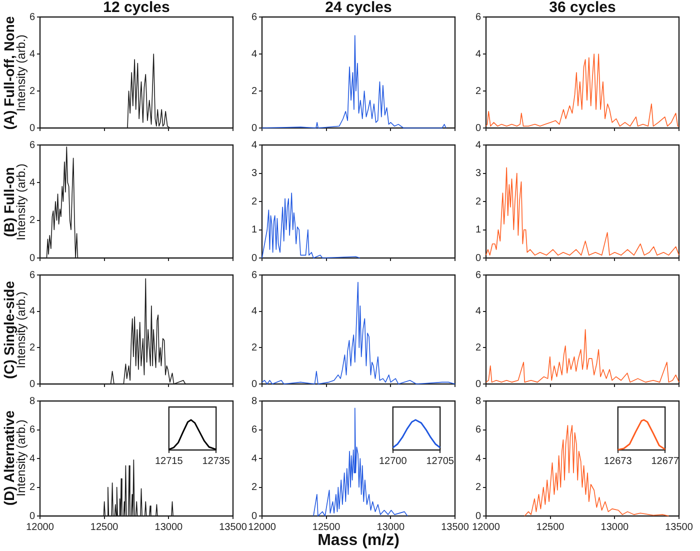 This screenshot has height=551, width=700. I want to click on x-tick-label: 12705, so click(440, 461).